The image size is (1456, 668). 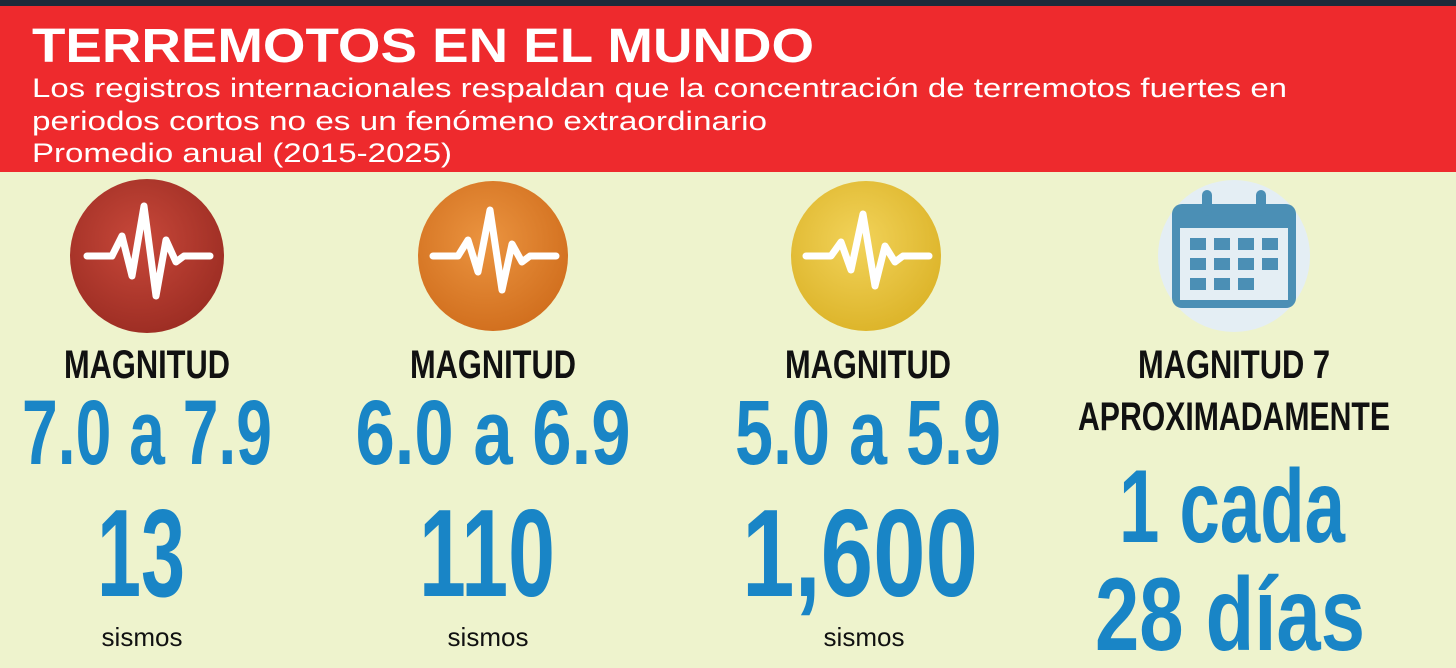 What do you see at coordinates (487, 554) in the screenshot?
I see `count: 110` at bounding box center [487, 554].